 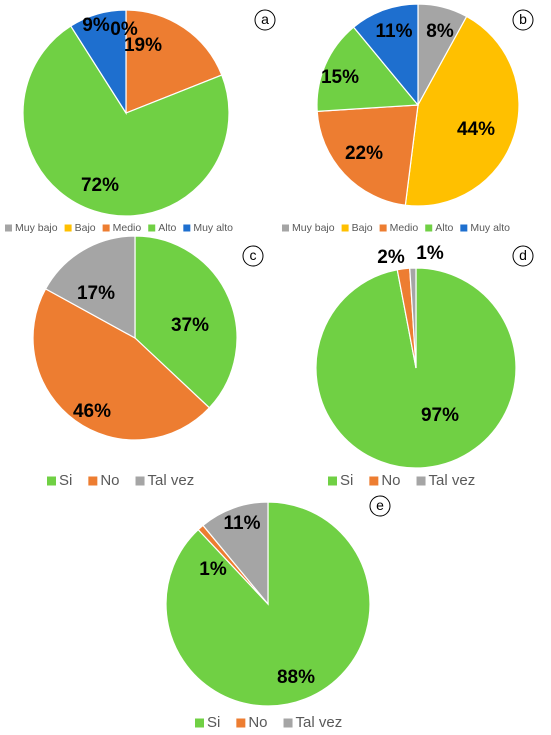 What do you see at coordinates (213, 569) in the screenshot?
I see `data-label-no: 1%` at bounding box center [213, 569].